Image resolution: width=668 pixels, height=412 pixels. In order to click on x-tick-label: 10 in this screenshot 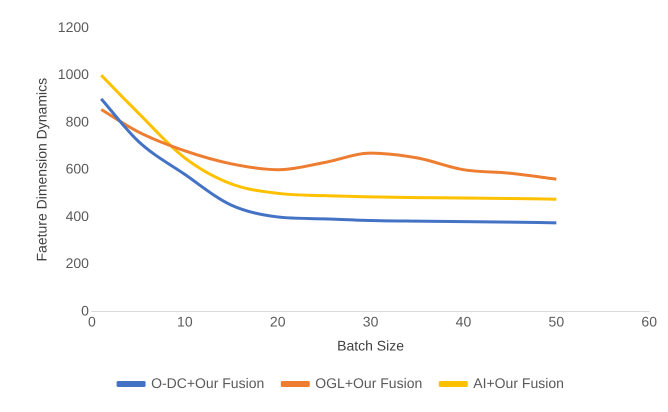, I will do `click(185, 322)`.